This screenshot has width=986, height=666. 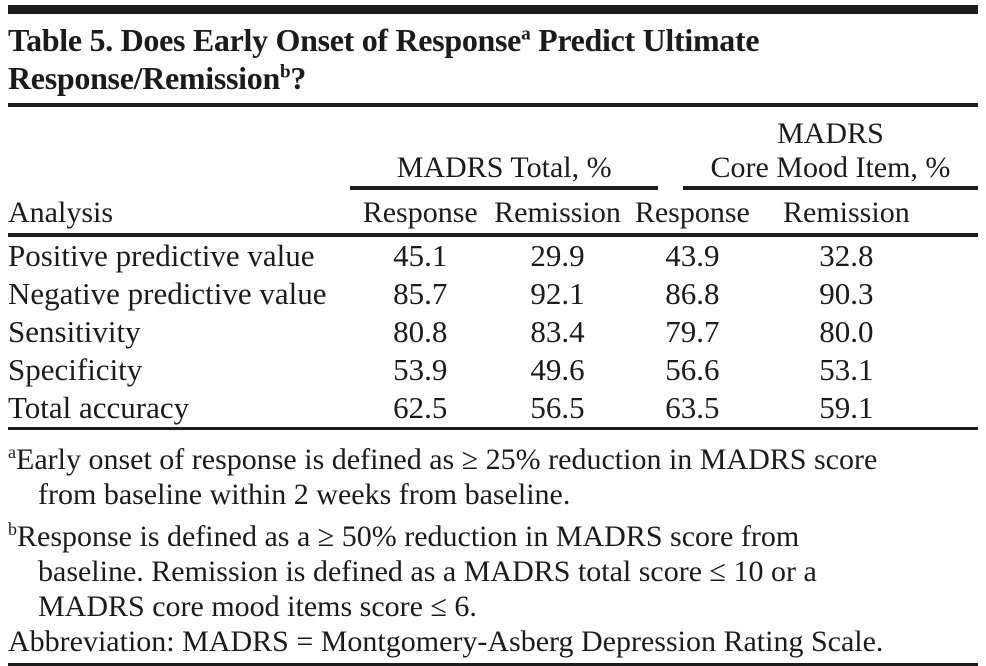 I want to click on cell-value: 62.5, so click(x=420, y=409).